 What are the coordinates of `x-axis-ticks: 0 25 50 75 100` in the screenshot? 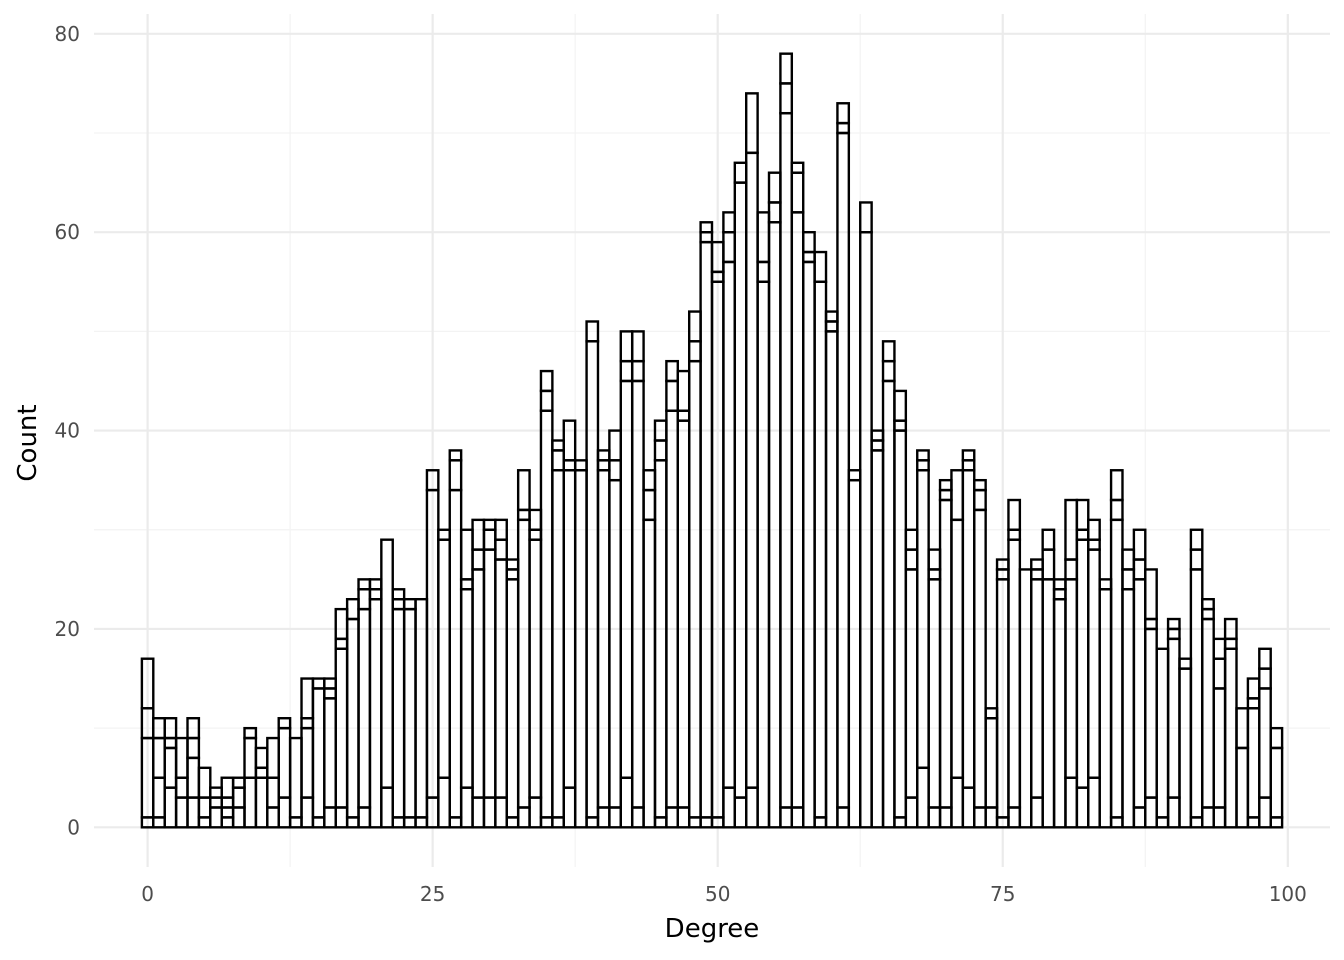 It's located at (724, 894).